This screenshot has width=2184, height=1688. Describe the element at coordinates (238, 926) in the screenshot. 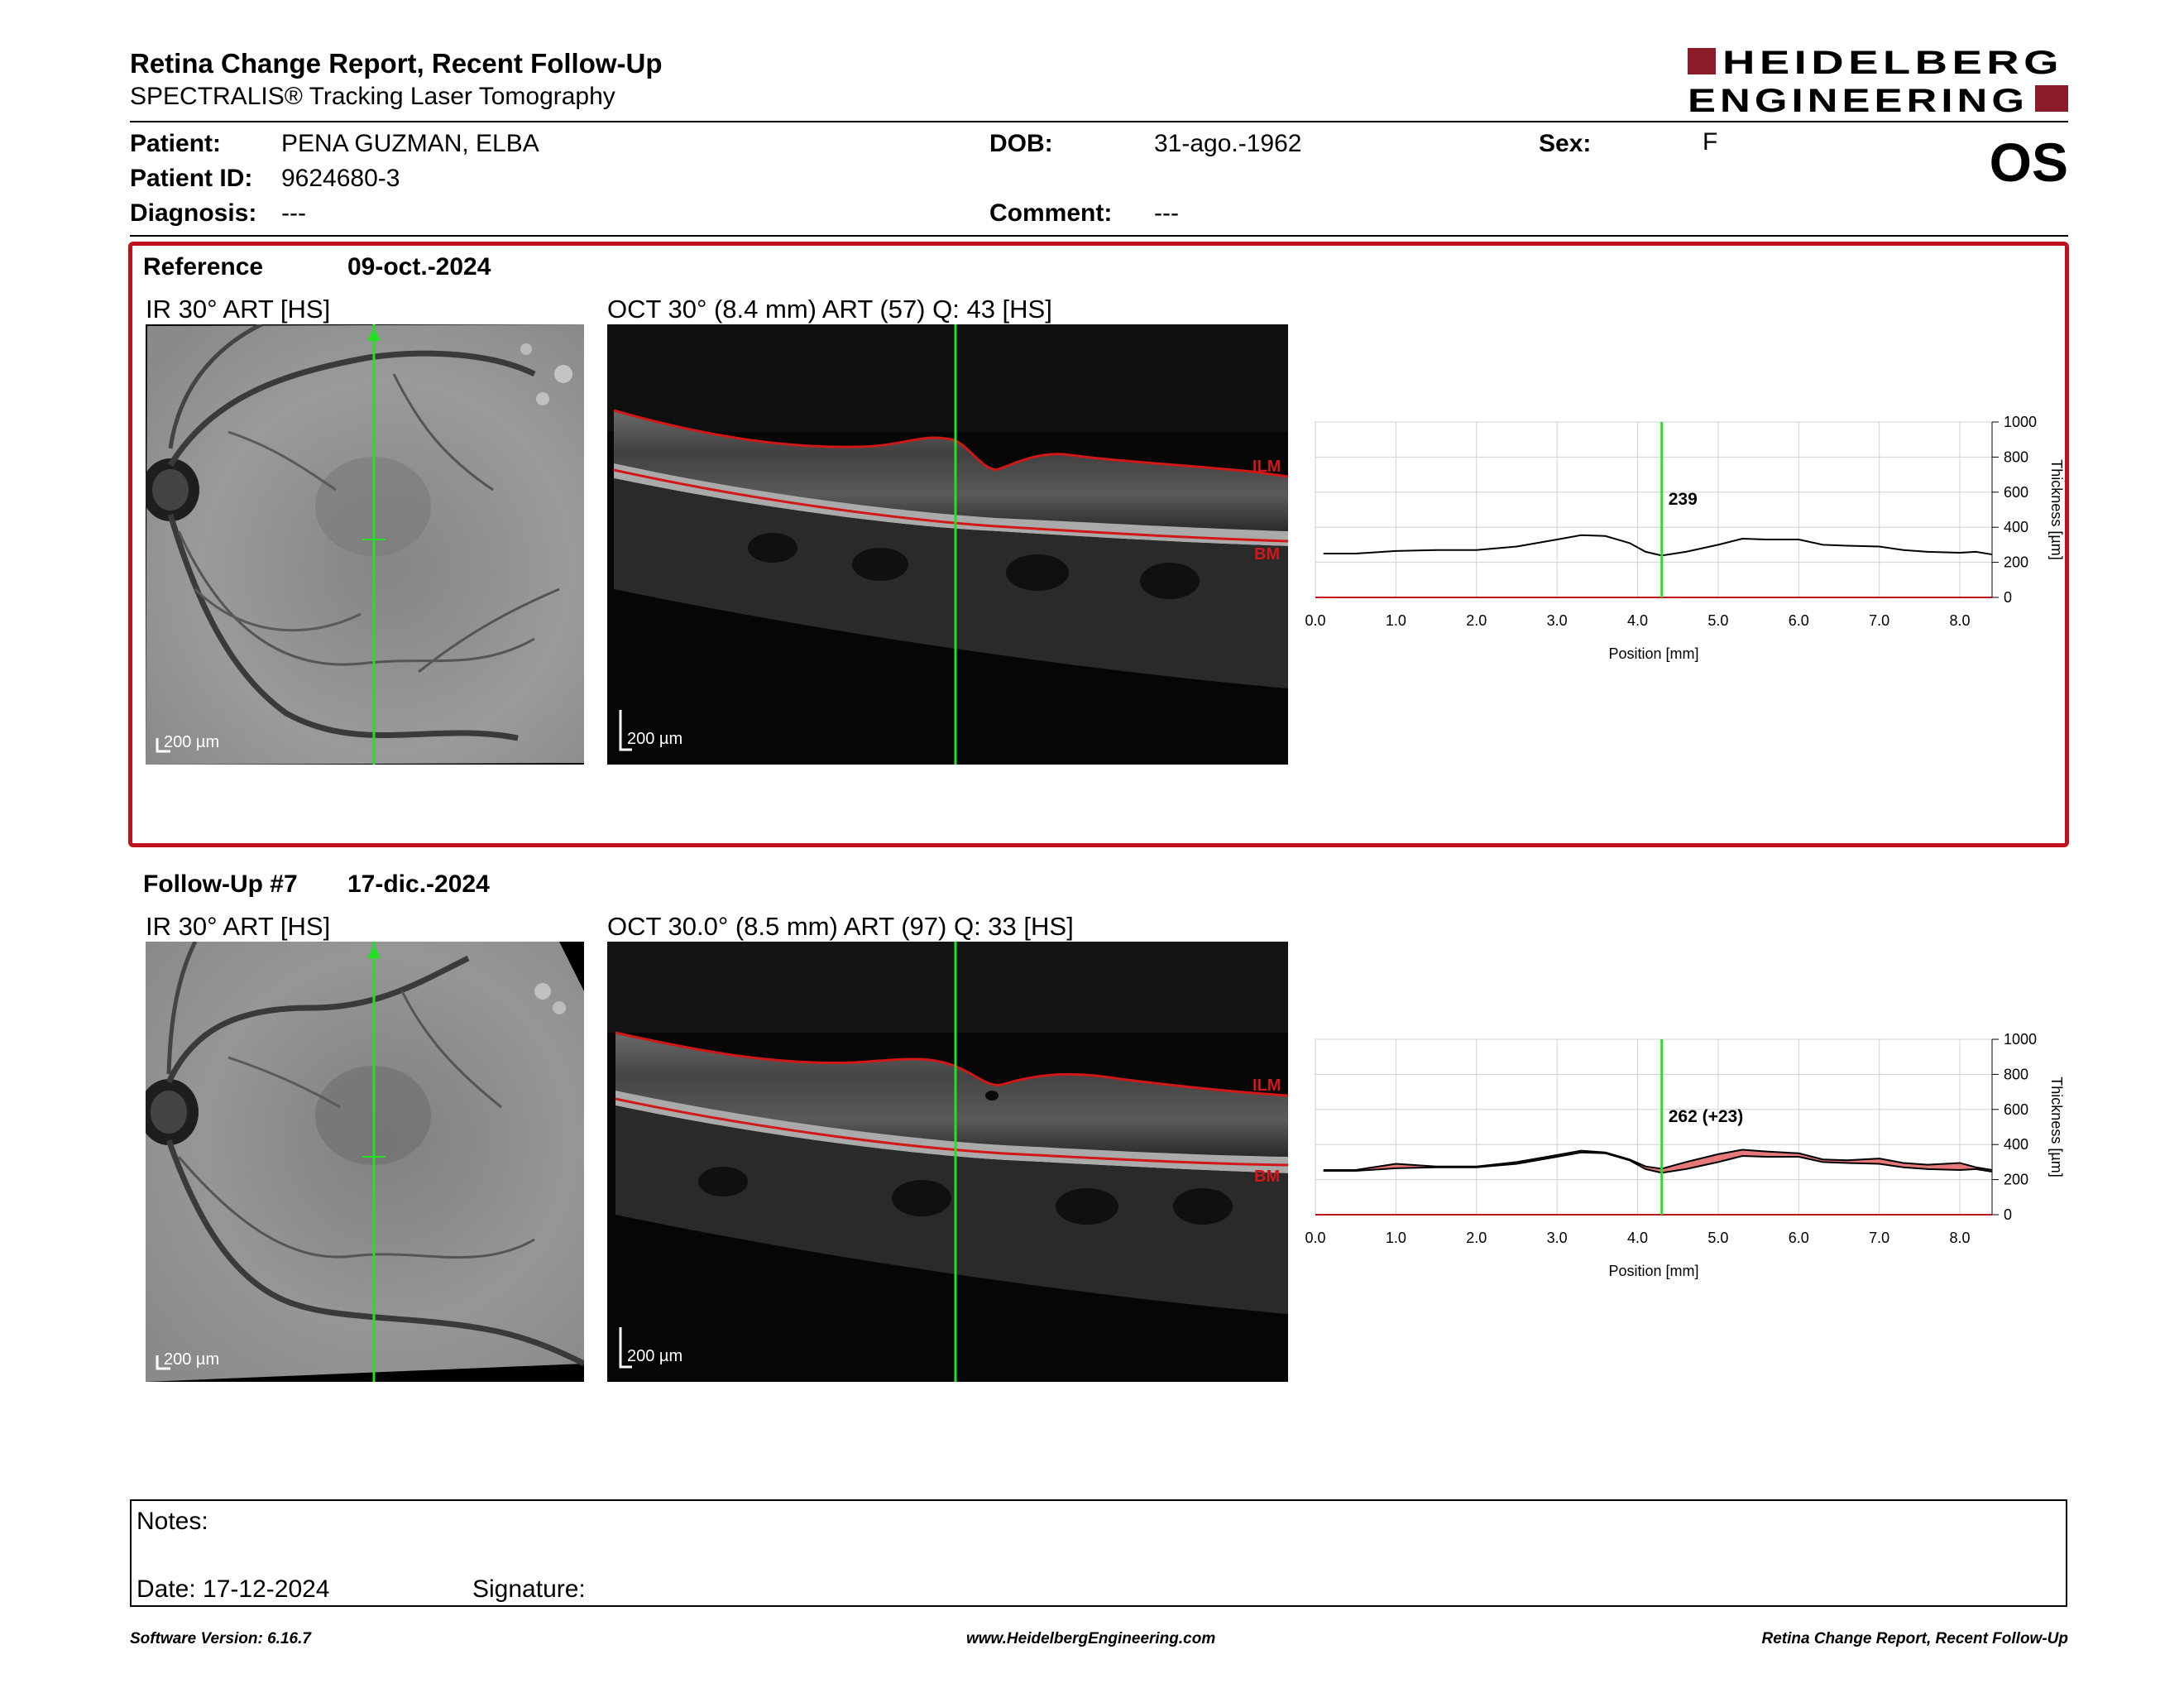

I see `followup-ir-caption: IR 30° ART [HS]` at that location.